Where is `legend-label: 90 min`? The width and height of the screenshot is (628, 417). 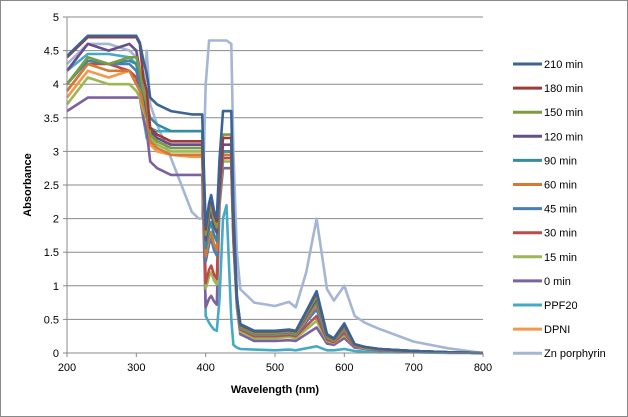 legend-label: 90 min is located at coordinates (560, 161).